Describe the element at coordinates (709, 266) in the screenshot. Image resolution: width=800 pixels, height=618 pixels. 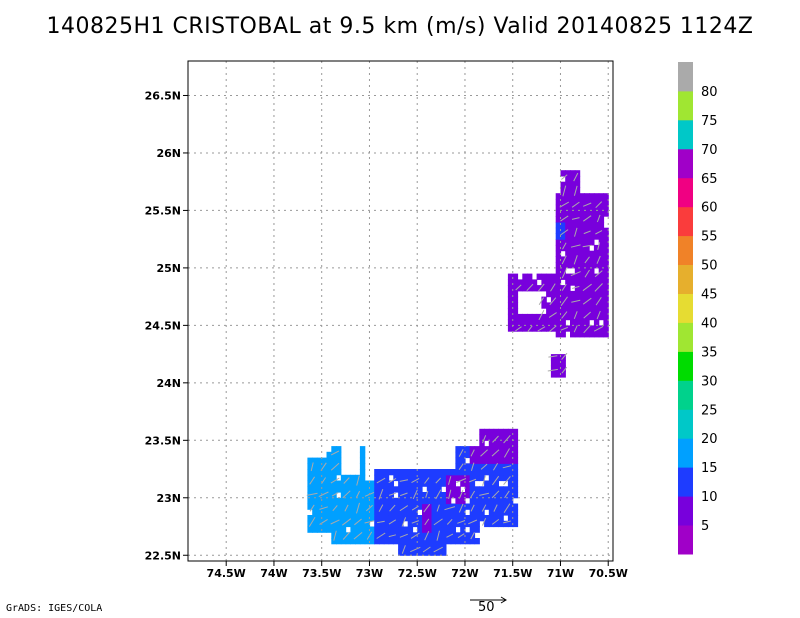
I see `colorbar-label: 50` at that location.